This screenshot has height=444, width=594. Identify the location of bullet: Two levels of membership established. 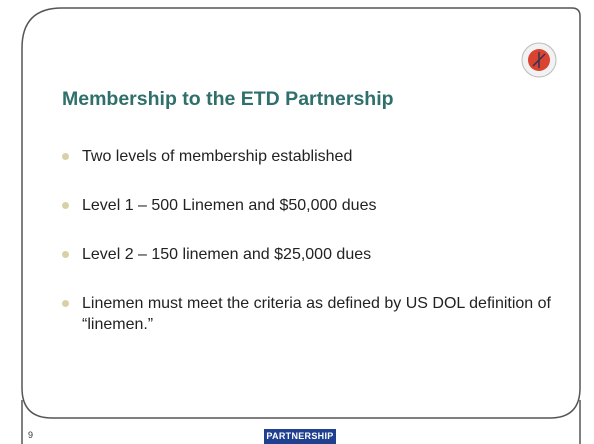
(312, 156).